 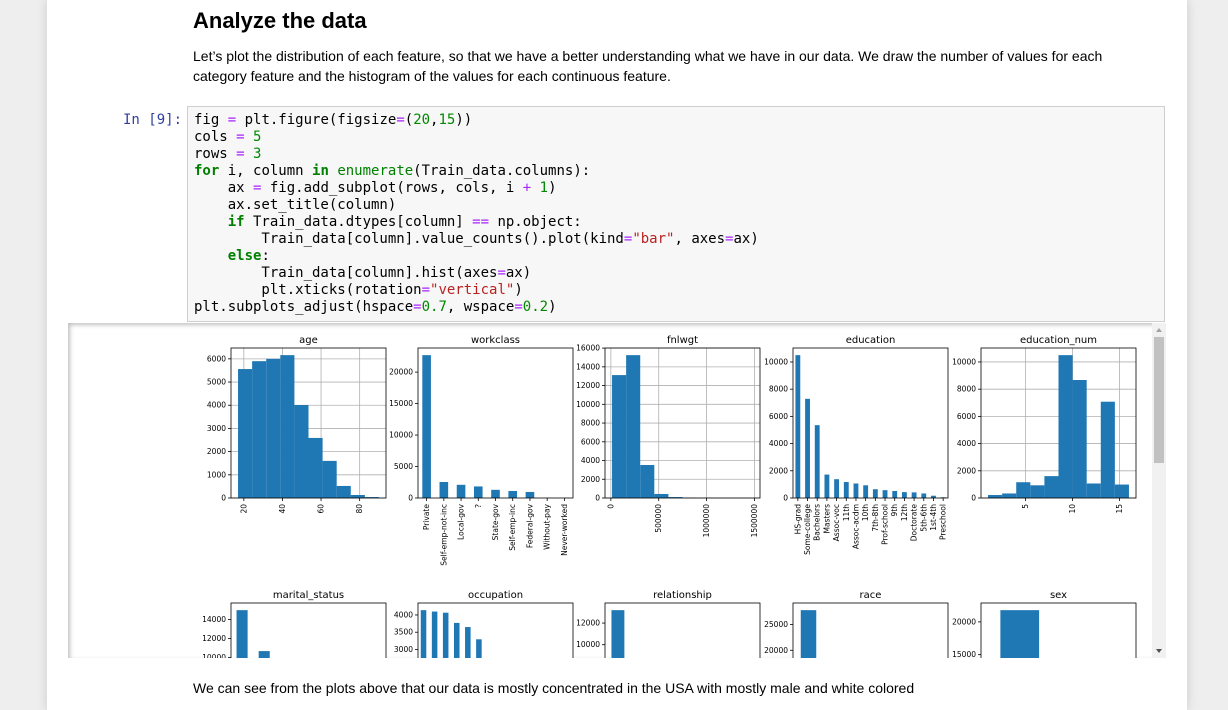 I want to click on x-tick-label: 15, so click(x=1119, y=509).